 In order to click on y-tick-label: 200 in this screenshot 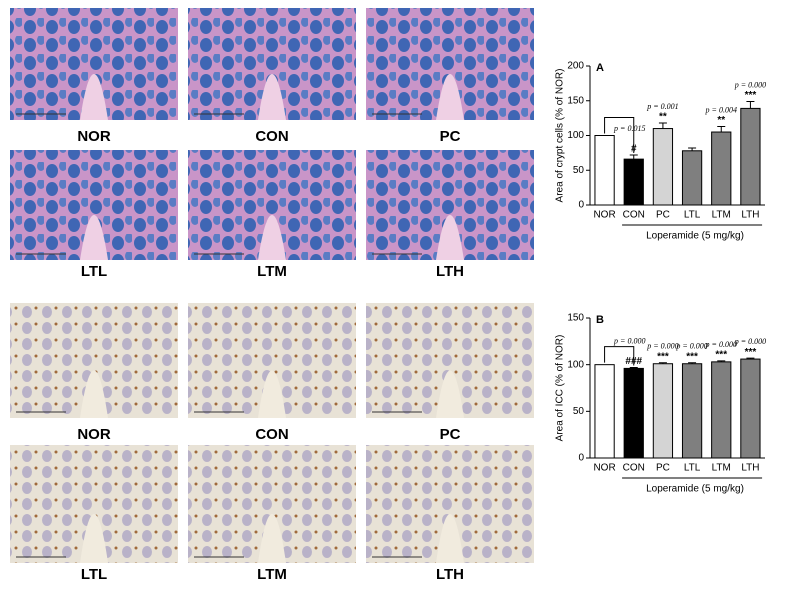, I will do `click(575, 66)`.